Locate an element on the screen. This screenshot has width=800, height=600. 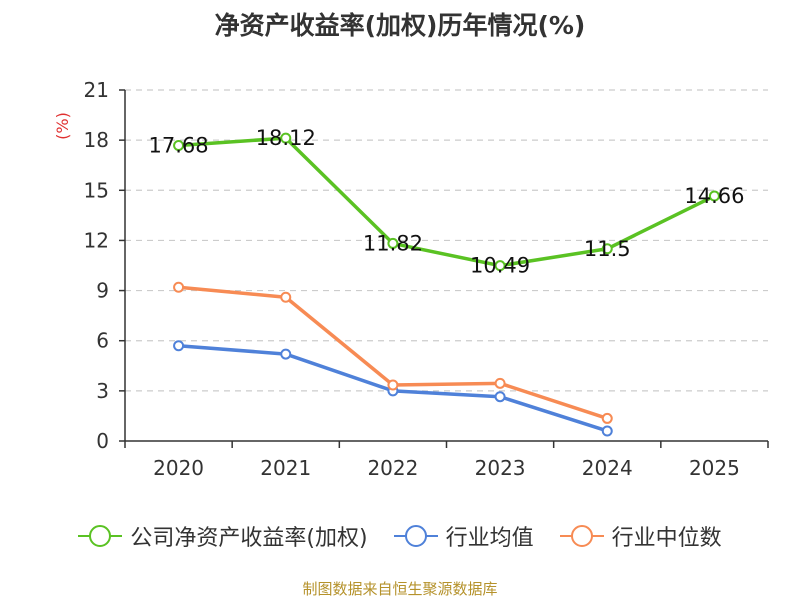
y-tick-label: 3 is located at coordinates (102, 391).